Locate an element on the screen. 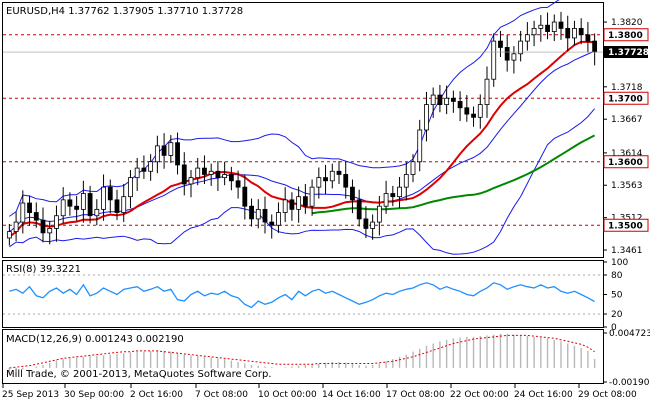 Image resolution: width=650 pixels, height=400 pixels. rsi-tick-label: 0 is located at coordinates (614, 328).